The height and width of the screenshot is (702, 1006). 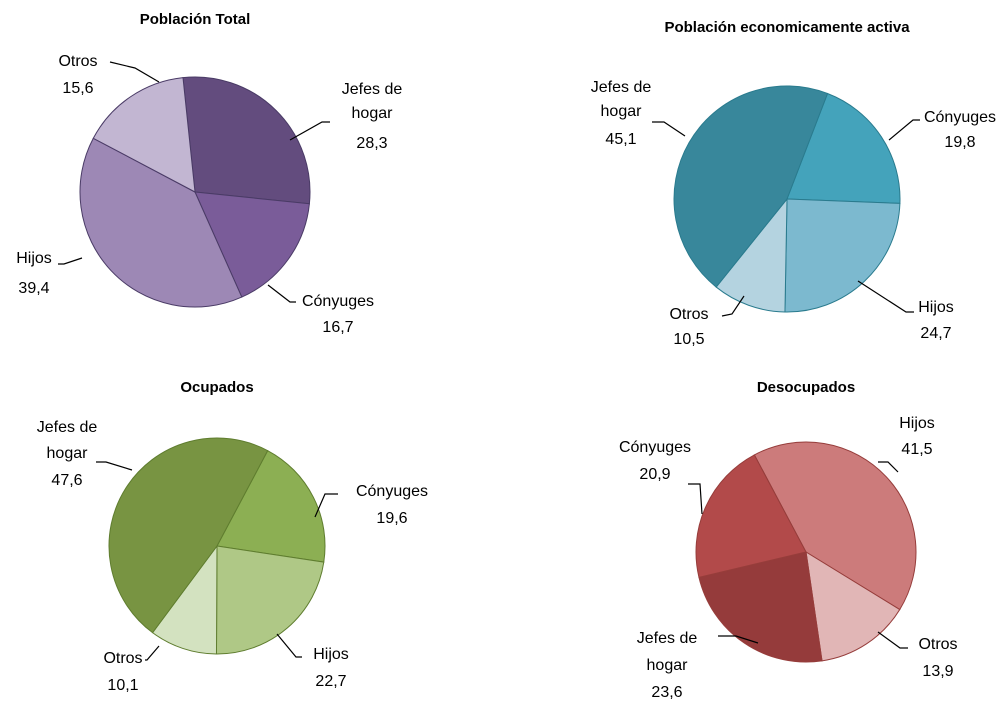 What do you see at coordinates (77, 88) in the screenshot?
I see `slice-value-otros: 15,6` at bounding box center [77, 88].